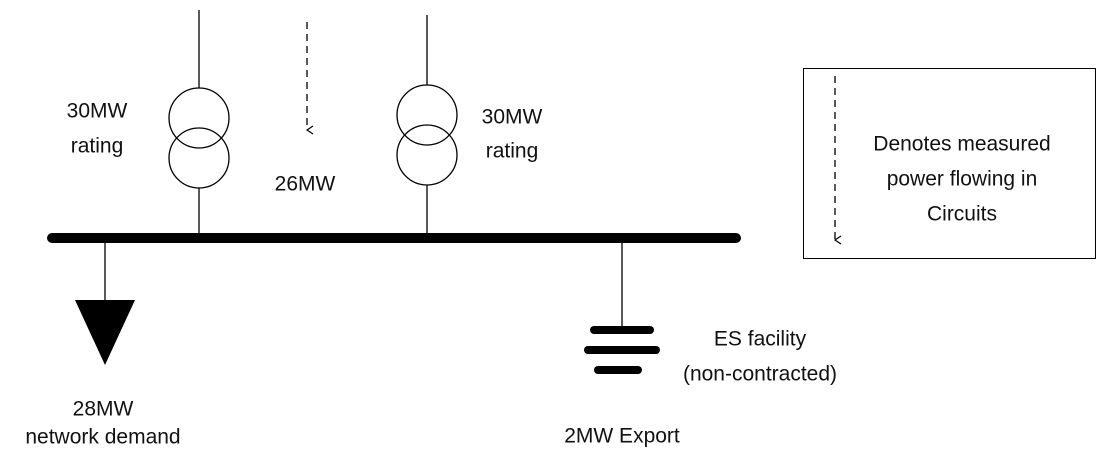 The width and height of the screenshot is (1108, 452). What do you see at coordinates (622, 436) in the screenshot?
I see `storage-flow-label: 2MW Export` at bounding box center [622, 436].